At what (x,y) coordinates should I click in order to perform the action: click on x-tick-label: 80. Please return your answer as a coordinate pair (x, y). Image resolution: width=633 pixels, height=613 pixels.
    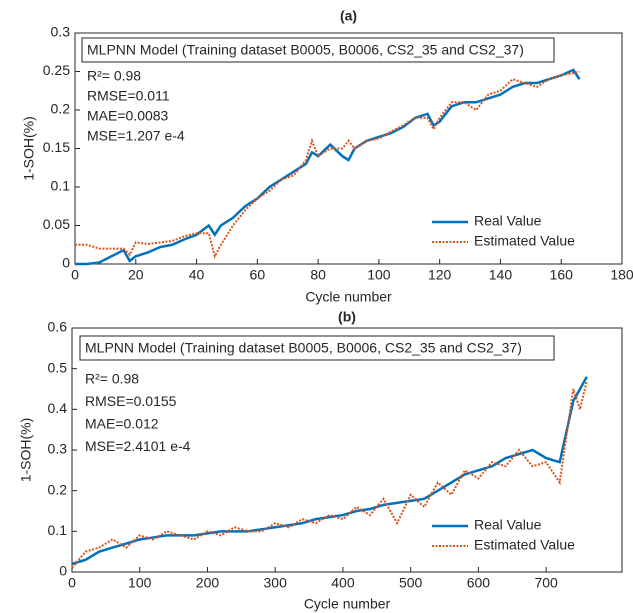
    Looking at the image, I should click on (318, 275).